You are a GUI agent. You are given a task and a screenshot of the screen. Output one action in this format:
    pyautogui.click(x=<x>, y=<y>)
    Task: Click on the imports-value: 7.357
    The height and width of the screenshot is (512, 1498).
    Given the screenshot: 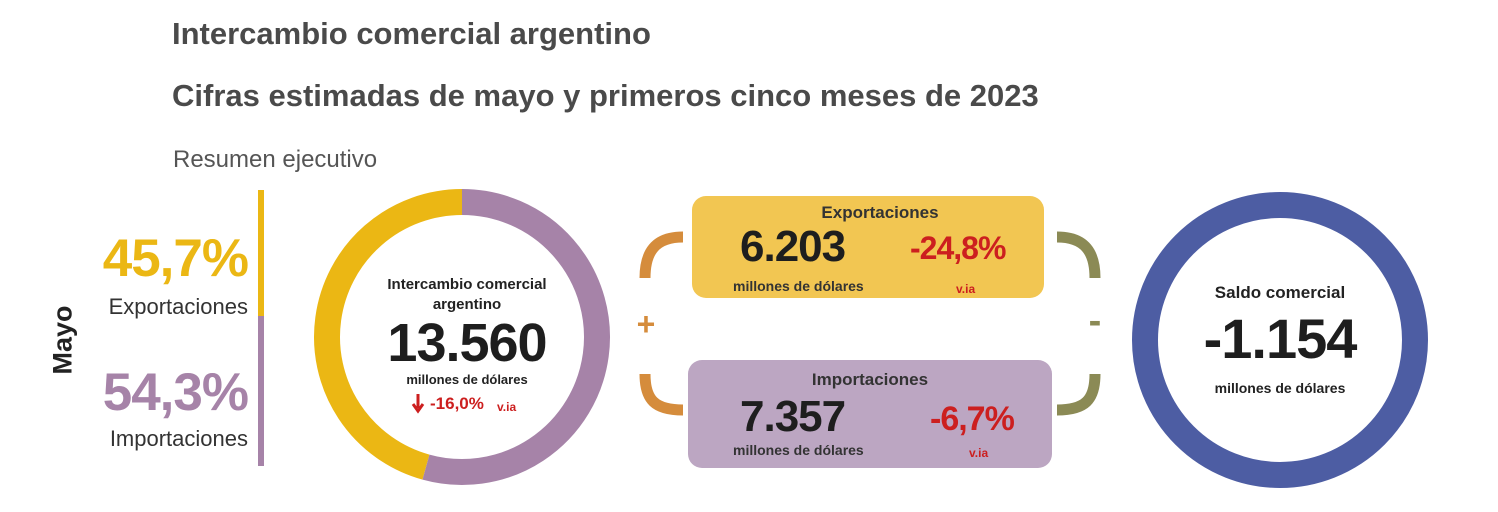 What is the action you would take?
    pyautogui.click(x=793, y=416)
    